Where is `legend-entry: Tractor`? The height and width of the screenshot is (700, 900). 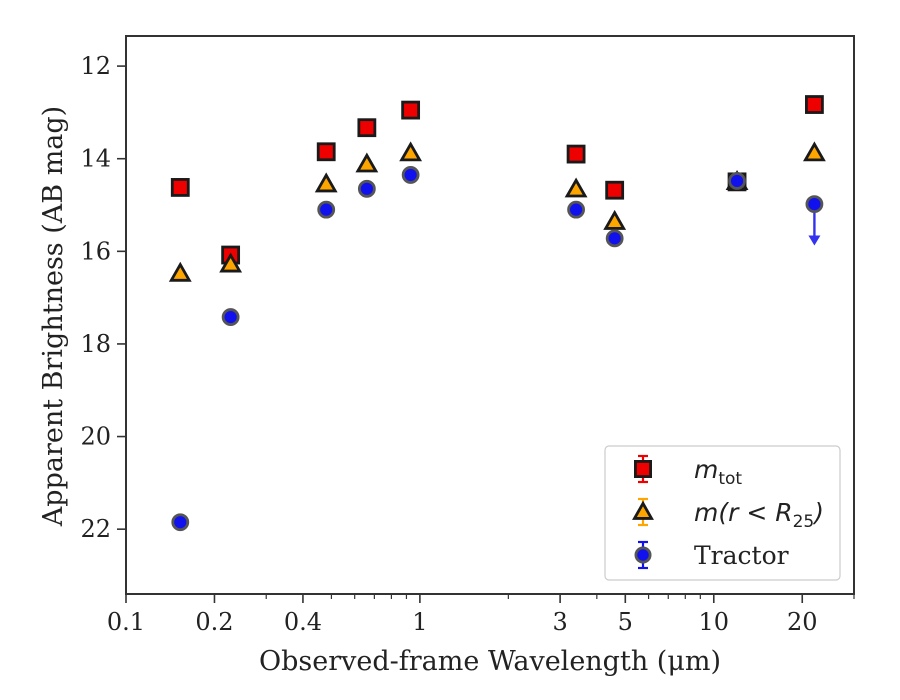 legend-entry: Tractor is located at coordinates (711, 555).